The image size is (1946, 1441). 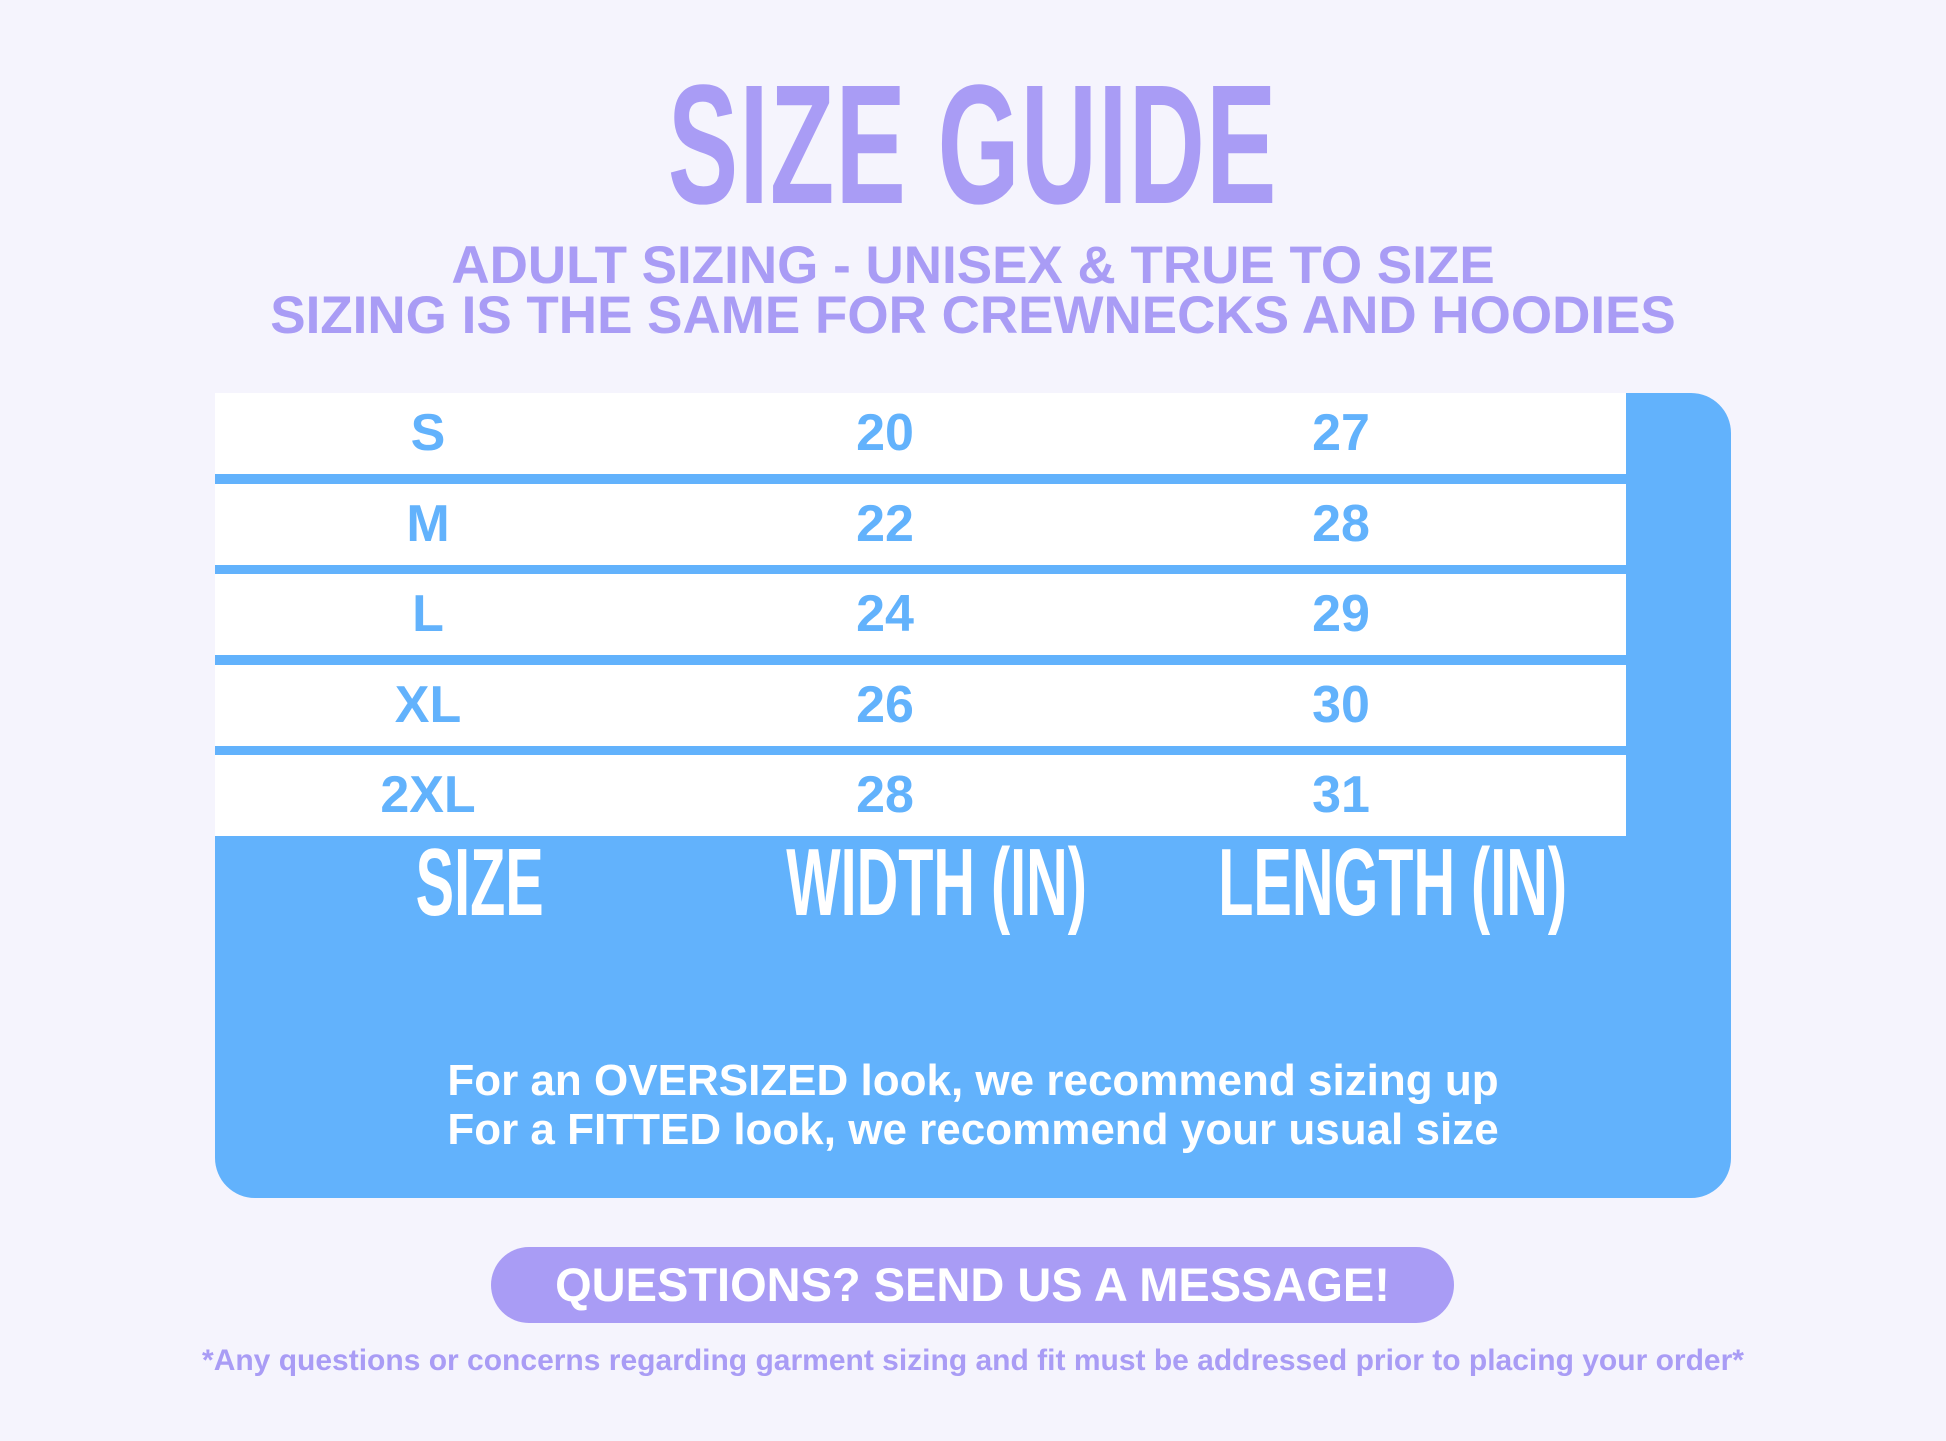 I want to click on cell-length: 28, so click(x=1341, y=523).